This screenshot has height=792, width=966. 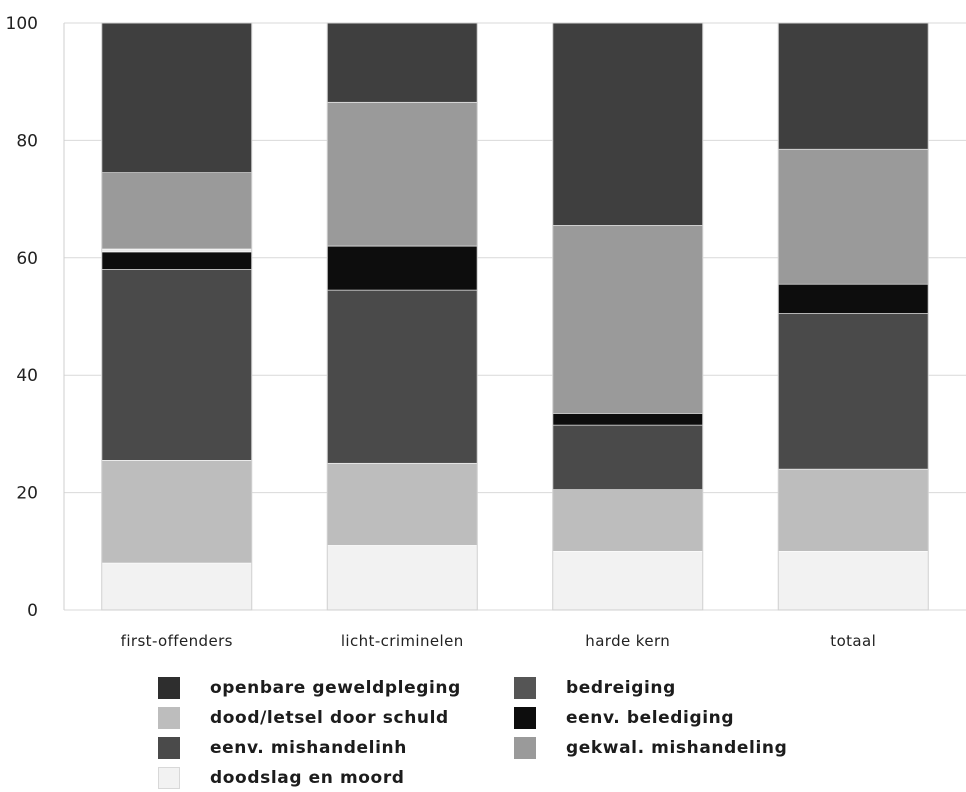 I want to click on legend-label: openbare geweldpleging, so click(x=335, y=688).